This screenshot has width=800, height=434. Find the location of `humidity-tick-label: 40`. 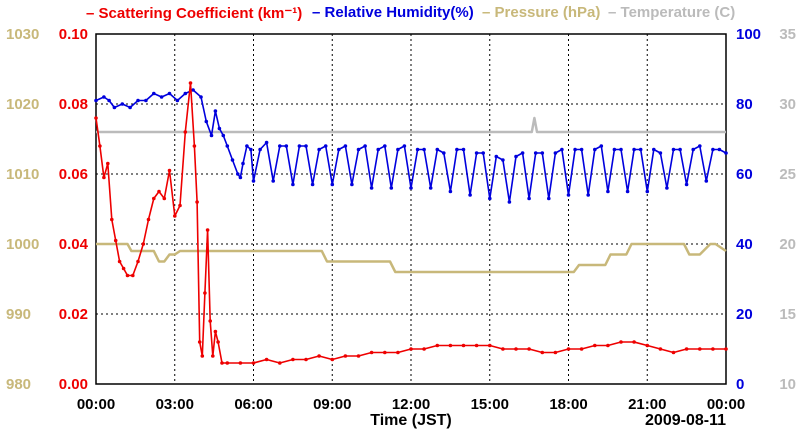

humidity-tick-label: 40 is located at coordinates (744, 244).